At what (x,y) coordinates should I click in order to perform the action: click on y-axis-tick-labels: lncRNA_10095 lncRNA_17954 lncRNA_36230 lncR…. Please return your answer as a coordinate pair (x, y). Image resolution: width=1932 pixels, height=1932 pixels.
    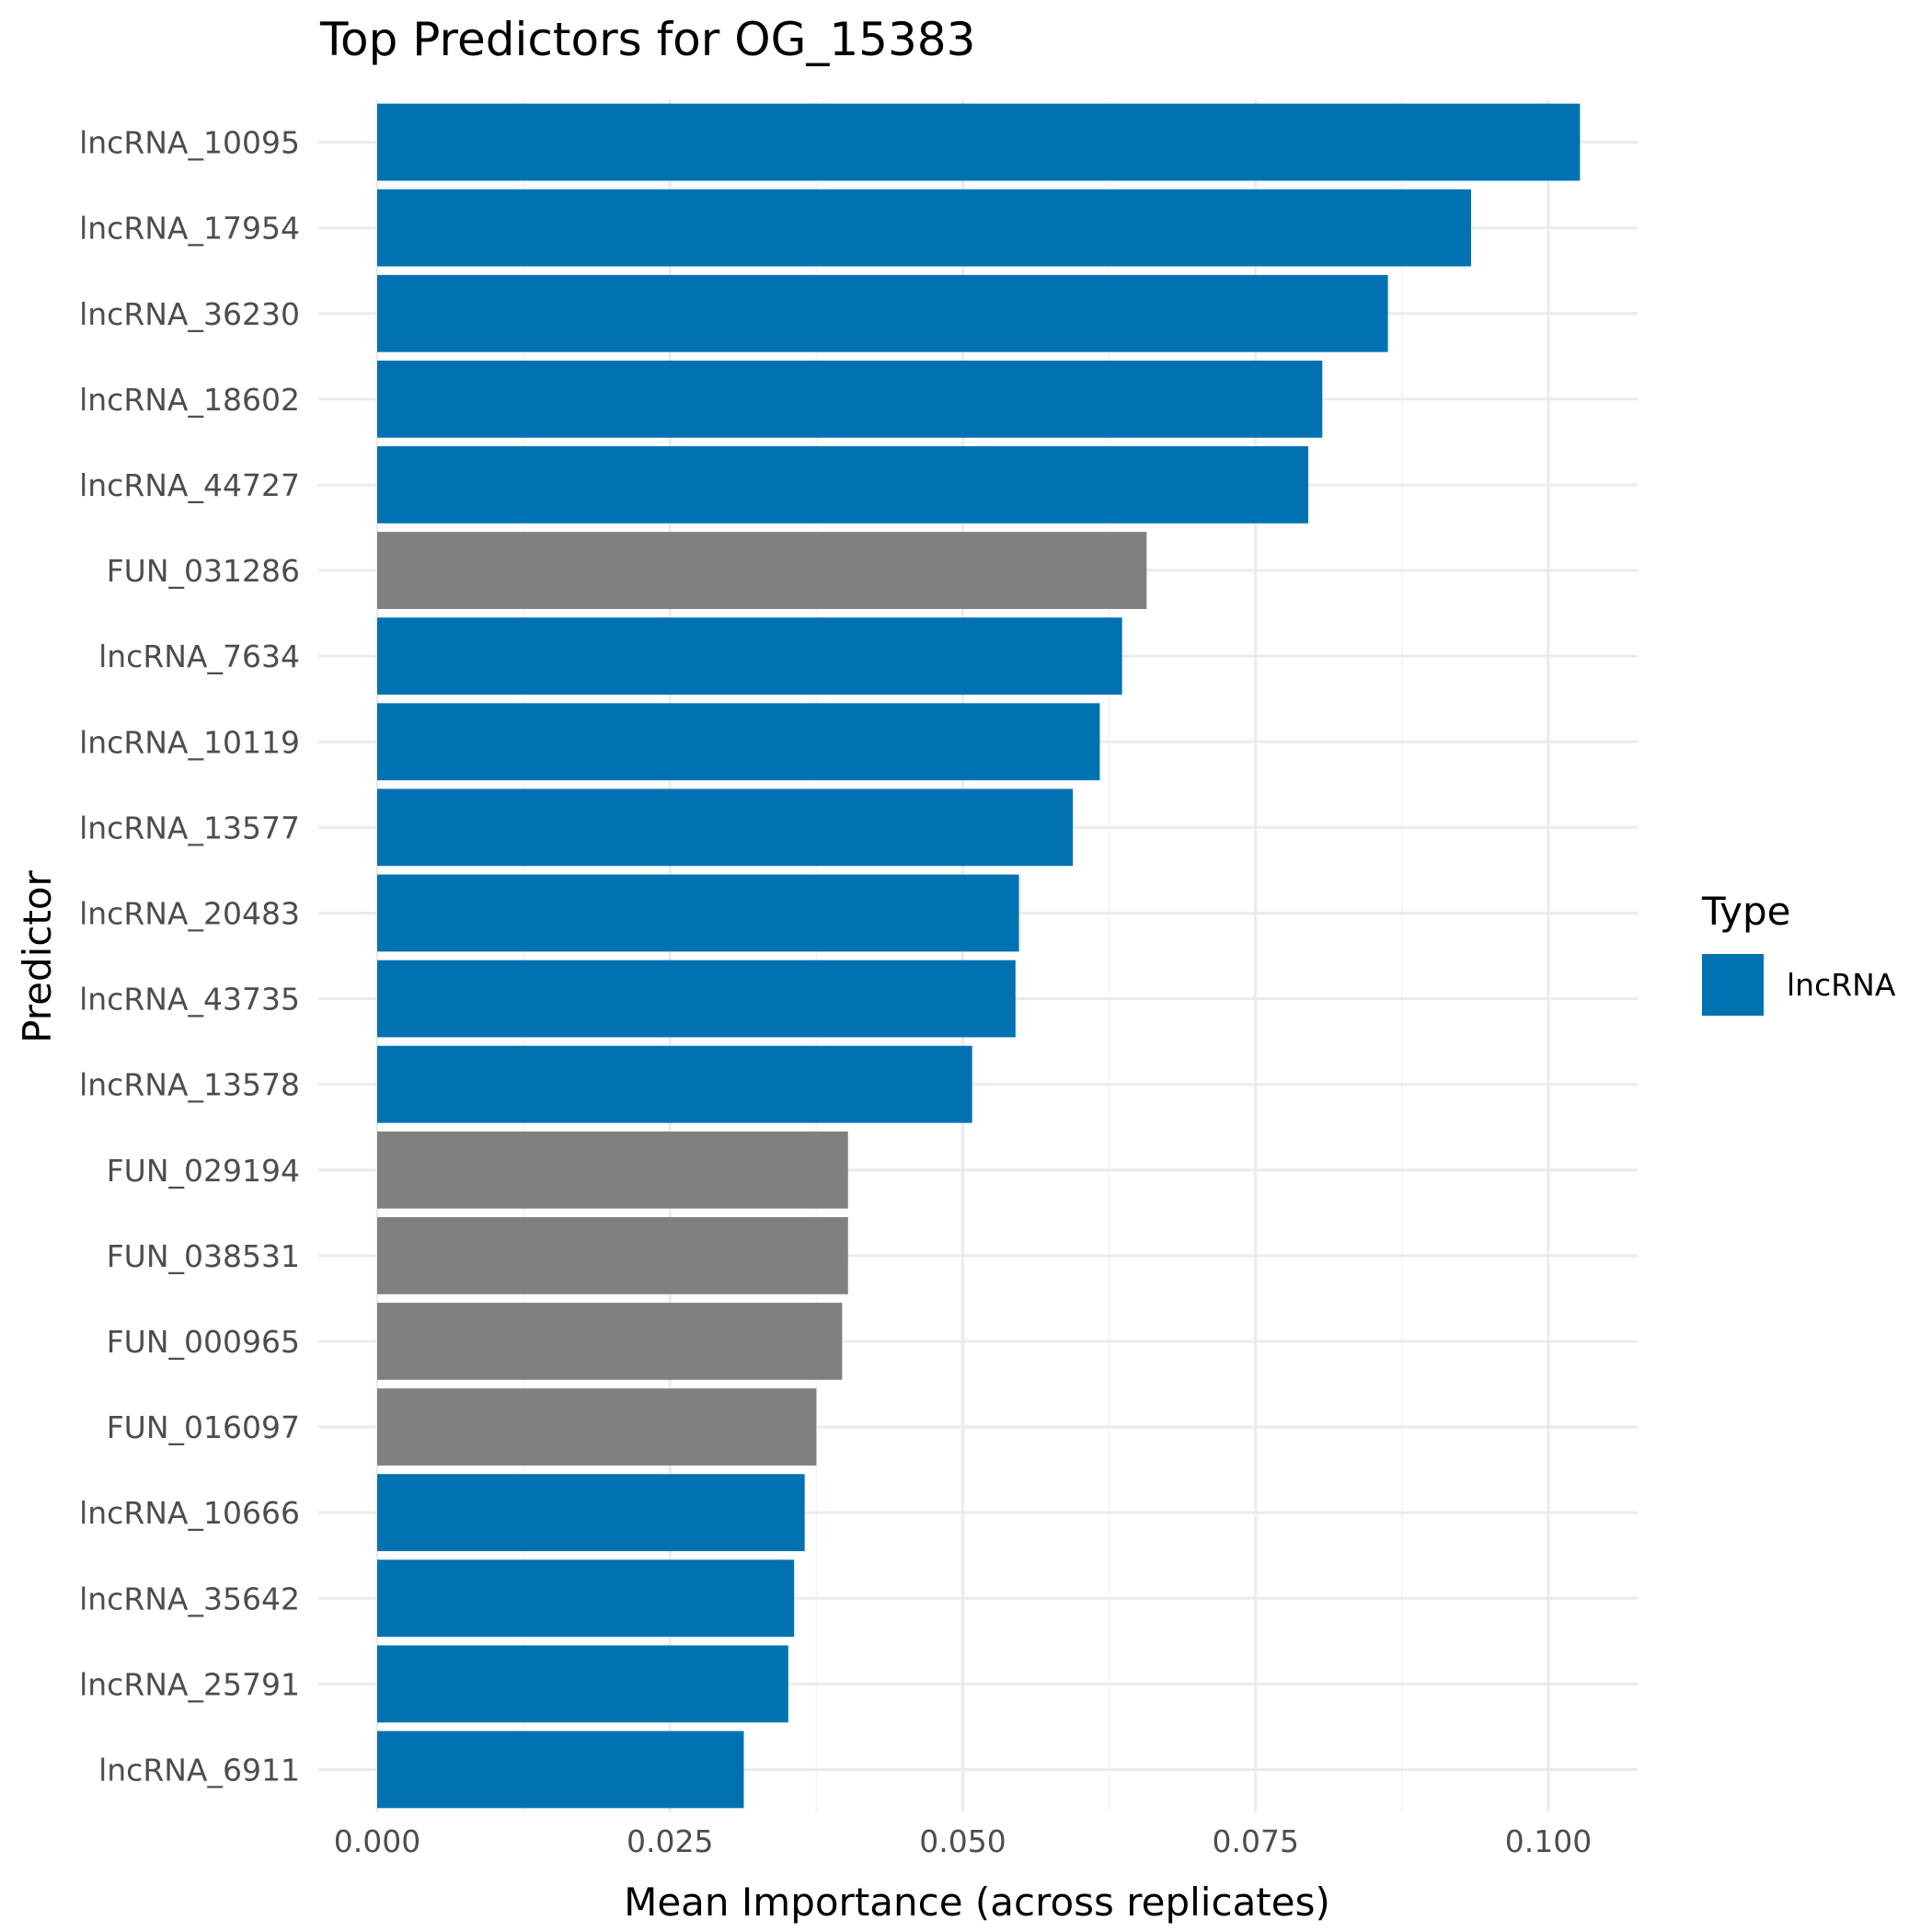
    Looking at the image, I should click on (189, 956).